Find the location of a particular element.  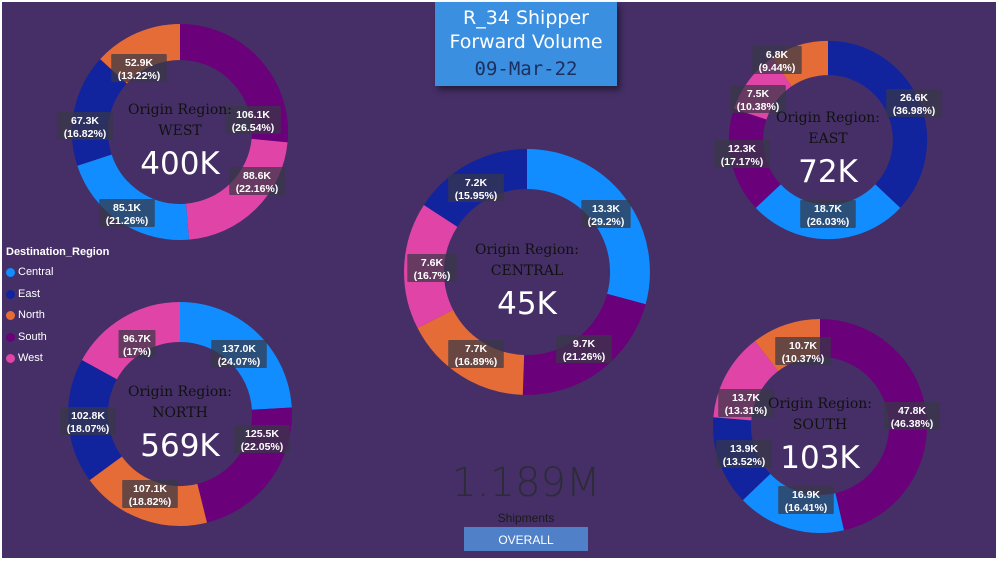

data-label-percent: (16.7%) is located at coordinates (432, 276).